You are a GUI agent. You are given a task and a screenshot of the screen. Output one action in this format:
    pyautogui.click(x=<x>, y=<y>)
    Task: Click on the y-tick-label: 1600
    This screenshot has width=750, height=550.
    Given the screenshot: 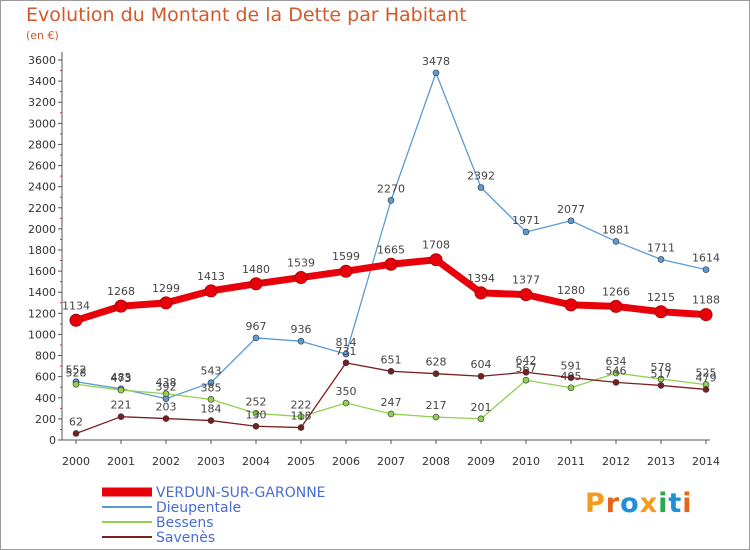 What is the action you would take?
    pyautogui.click(x=42, y=271)
    